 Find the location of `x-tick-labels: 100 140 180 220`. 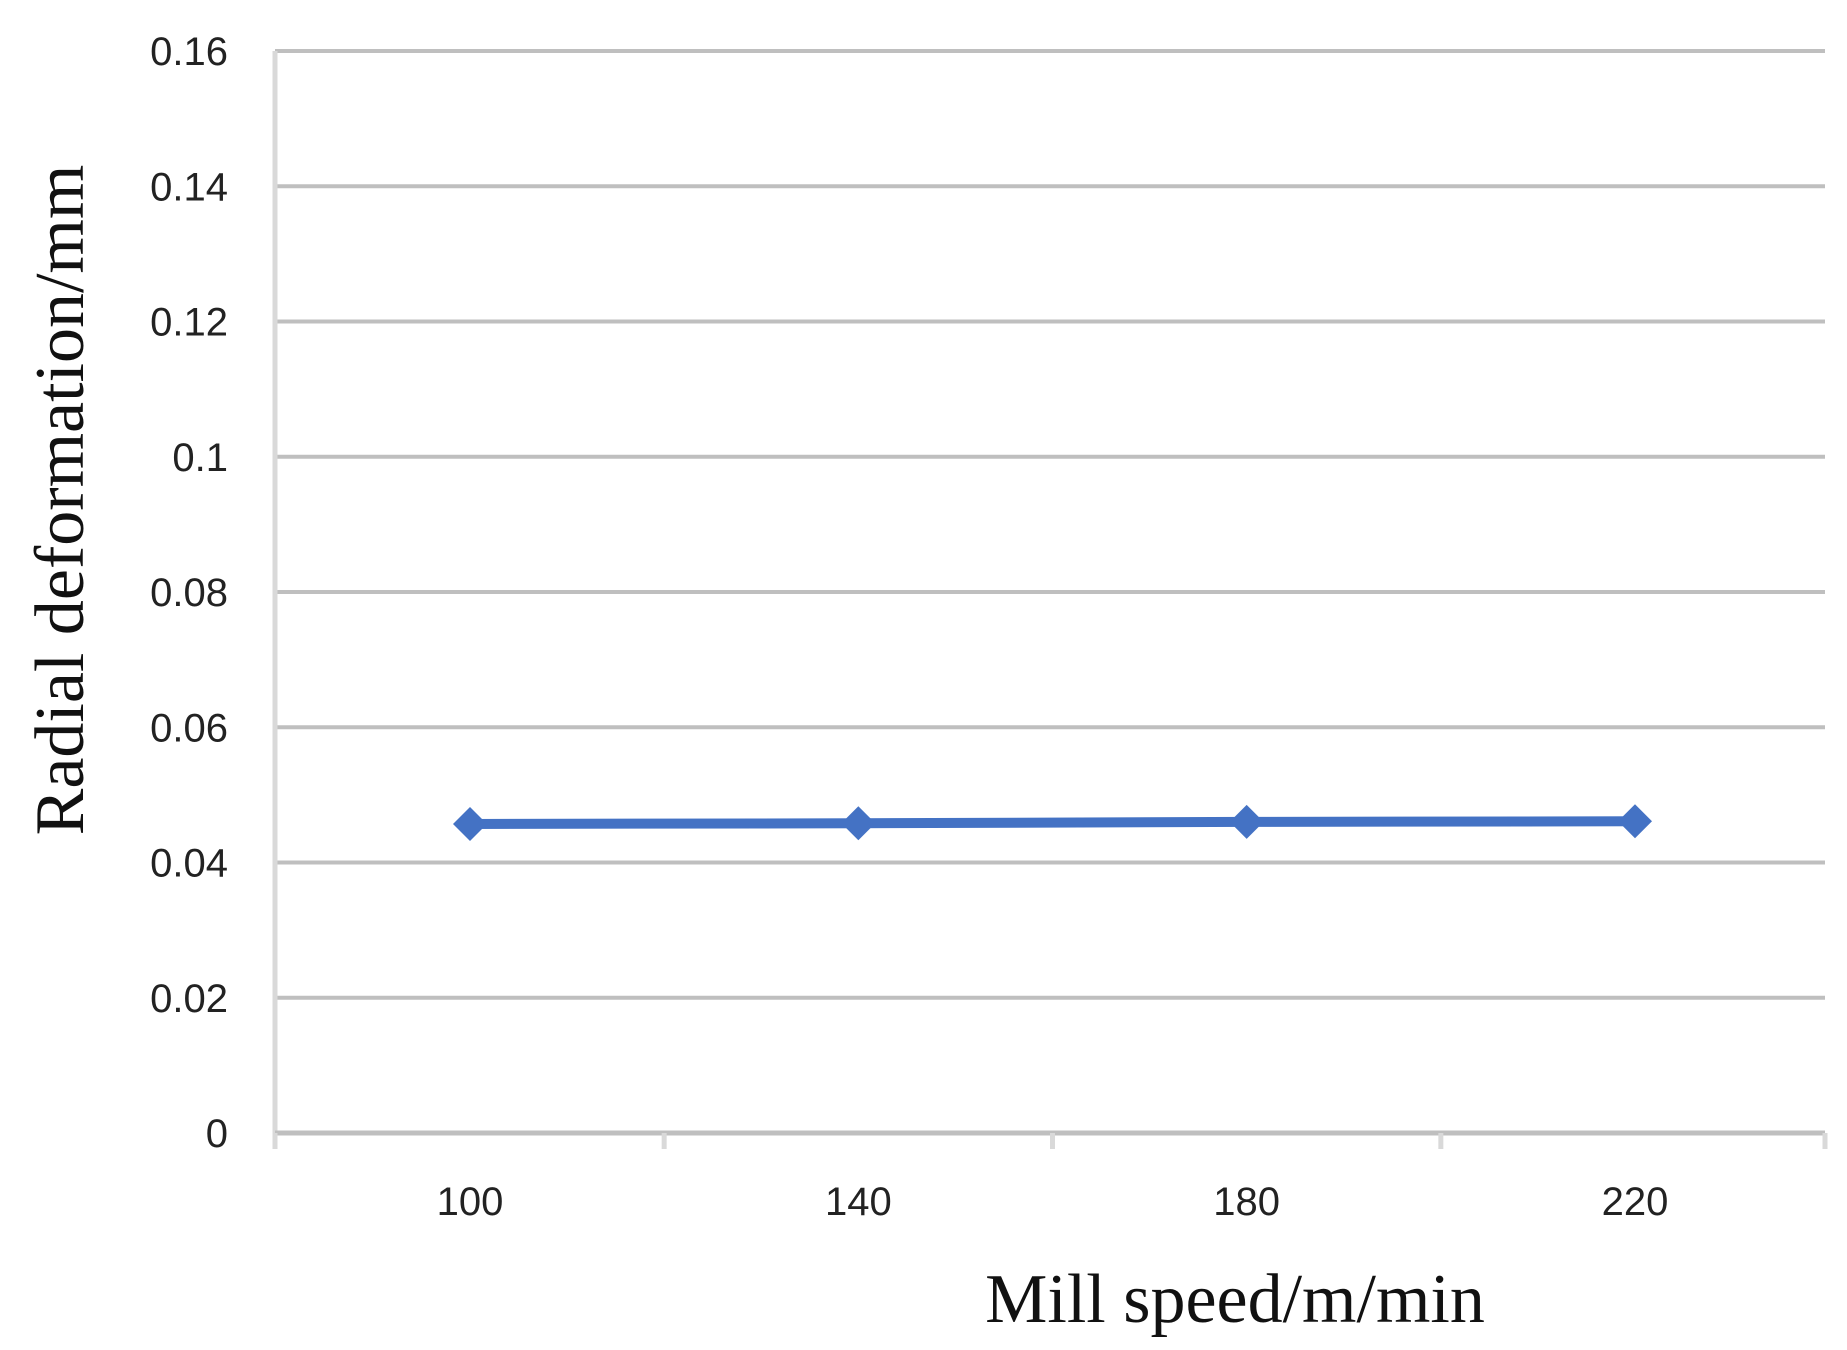

x-tick-labels: 100 140 180 220 is located at coordinates (1053, 1202).